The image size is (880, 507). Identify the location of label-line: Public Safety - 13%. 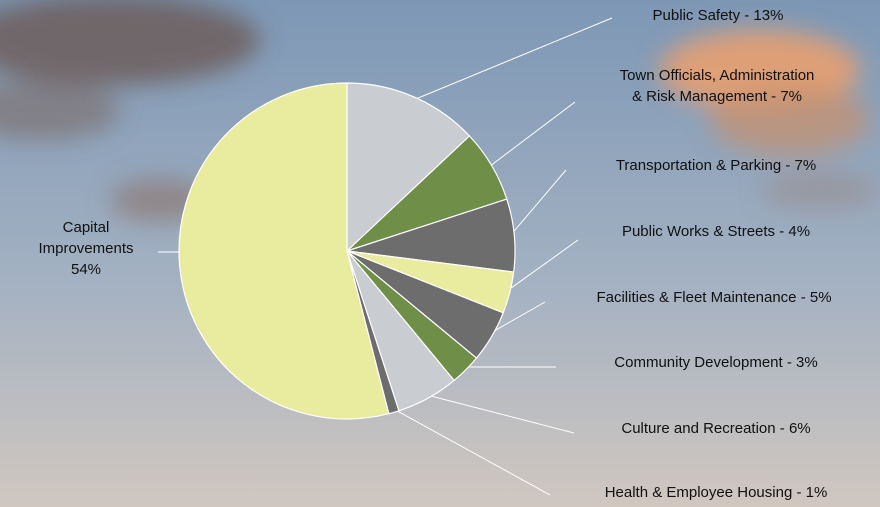
(718, 15).